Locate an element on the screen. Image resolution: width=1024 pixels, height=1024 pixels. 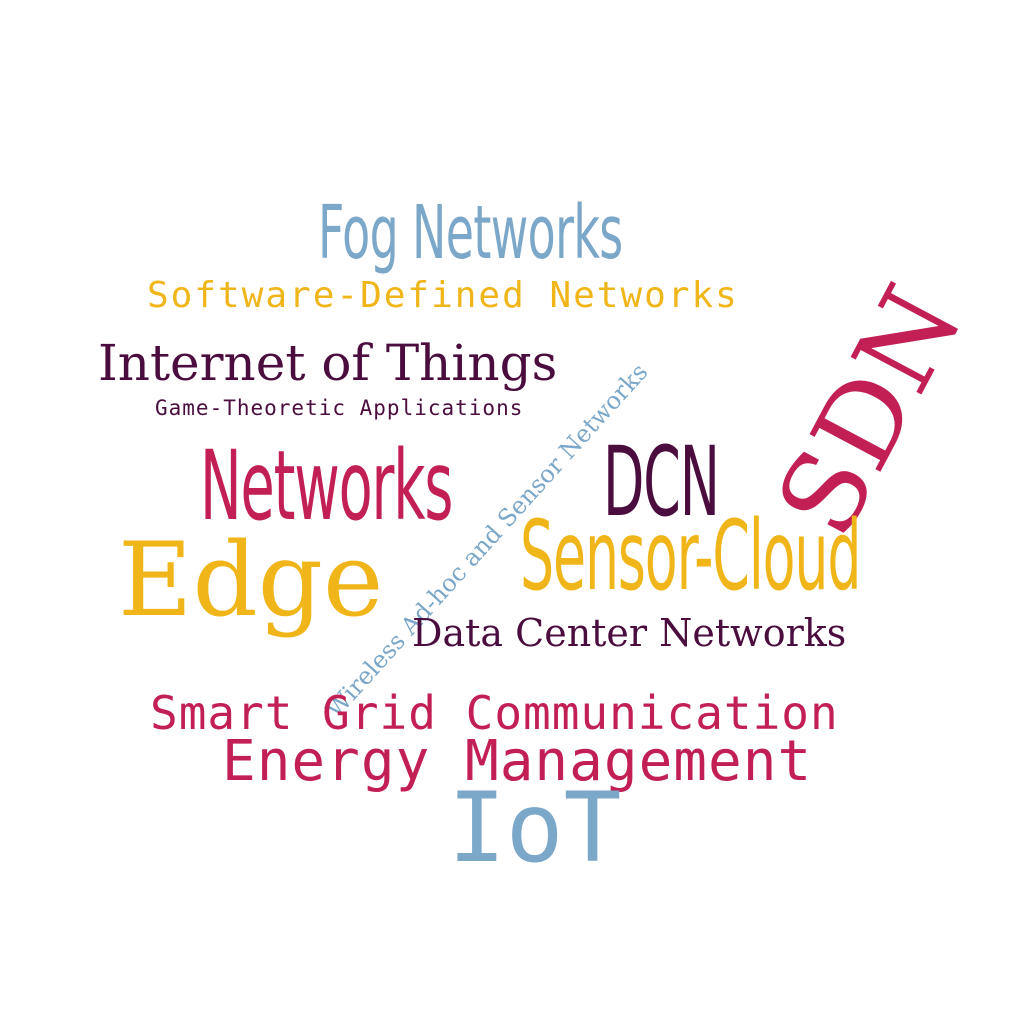
word-fog-networks: Fog Networks is located at coordinates (470, 233).